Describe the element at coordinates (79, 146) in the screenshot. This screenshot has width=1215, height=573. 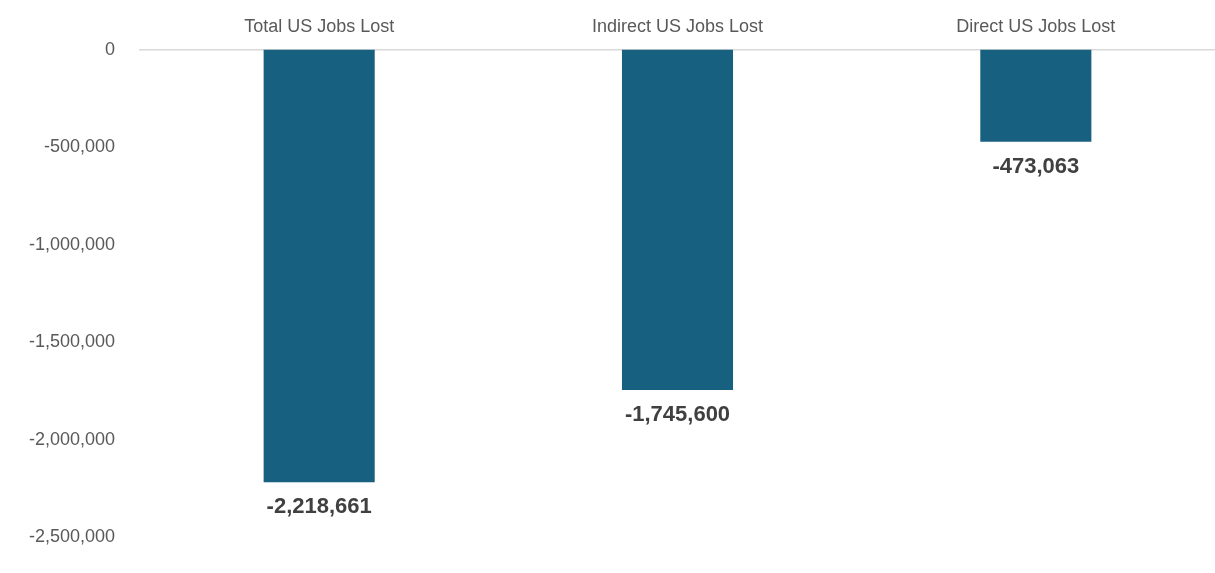
I see `y-tick-label: -500,000` at that location.